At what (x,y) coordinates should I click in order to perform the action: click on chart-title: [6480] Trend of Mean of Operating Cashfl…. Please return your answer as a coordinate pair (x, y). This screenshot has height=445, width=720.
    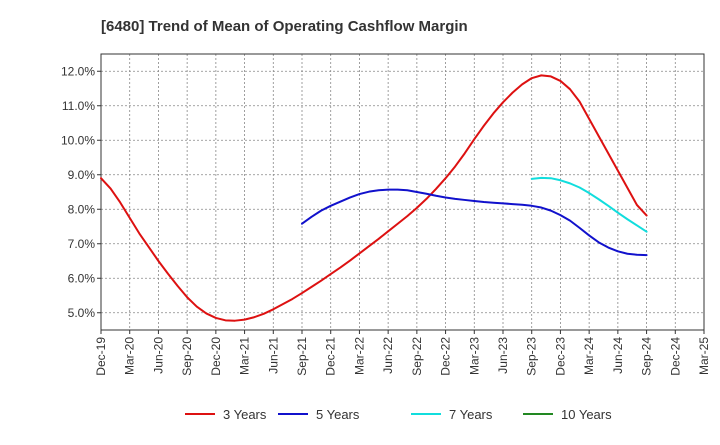
    Looking at the image, I should click on (284, 26).